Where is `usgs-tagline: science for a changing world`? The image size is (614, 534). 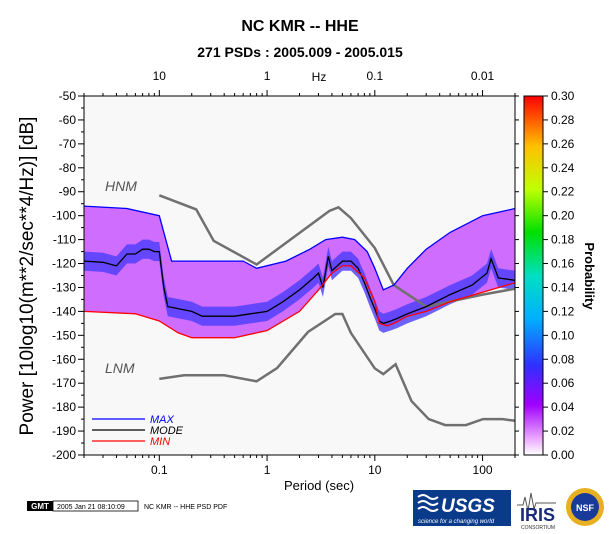 usgs-tagline: science for a changing world is located at coordinates (456, 522).